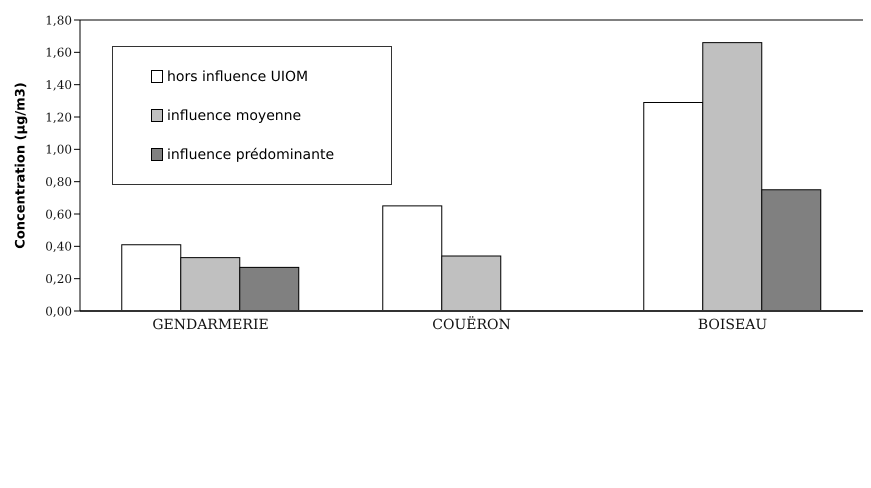  What do you see at coordinates (733, 324) in the screenshot?
I see `x-tick-label: BOISEAU` at bounding box center [733, 324].